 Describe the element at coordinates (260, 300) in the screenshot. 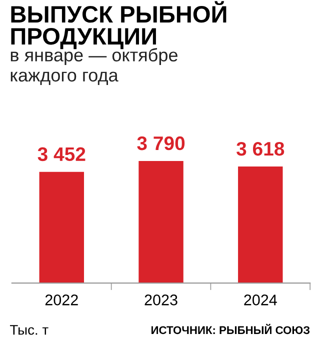

I see `x-tick-label: 2024` at that location.